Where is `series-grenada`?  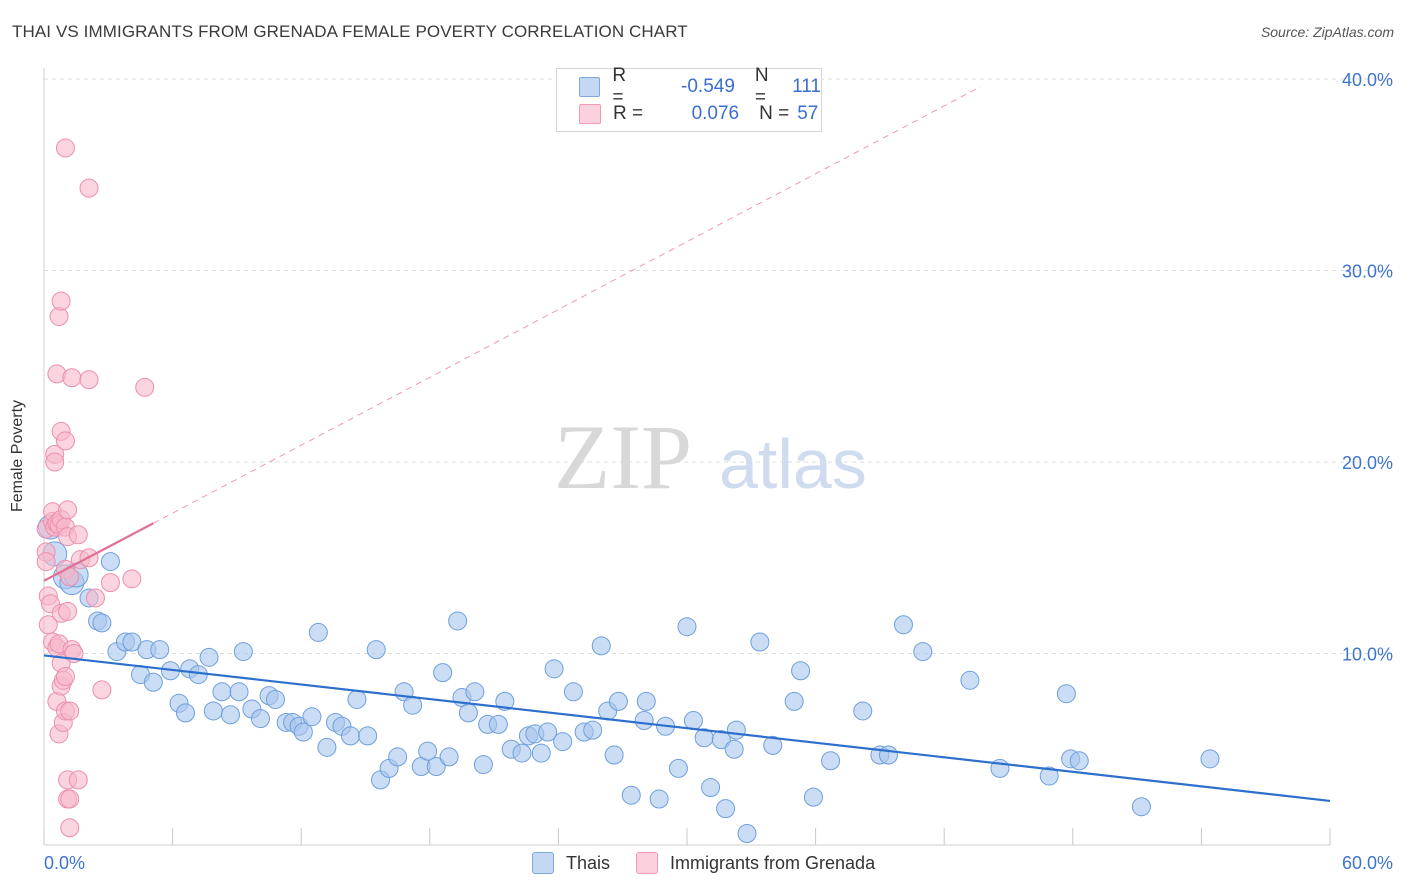
series-grenada is located at coordinates (95, 488).